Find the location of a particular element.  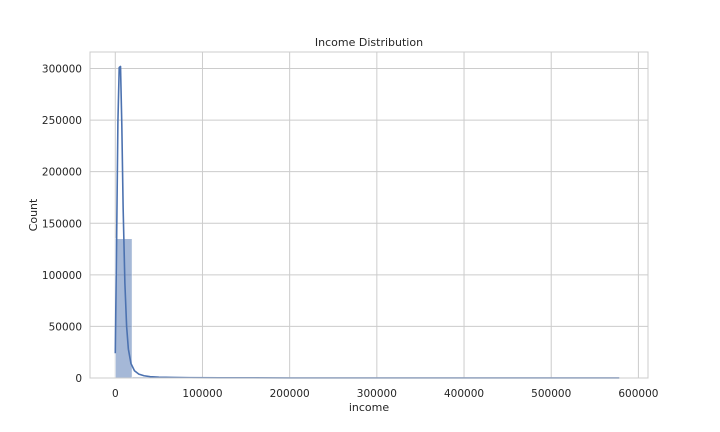

y-axis-ticks: 0 50000 100000 150000 200000 250000 300000 is located at coordinates (62, 224).